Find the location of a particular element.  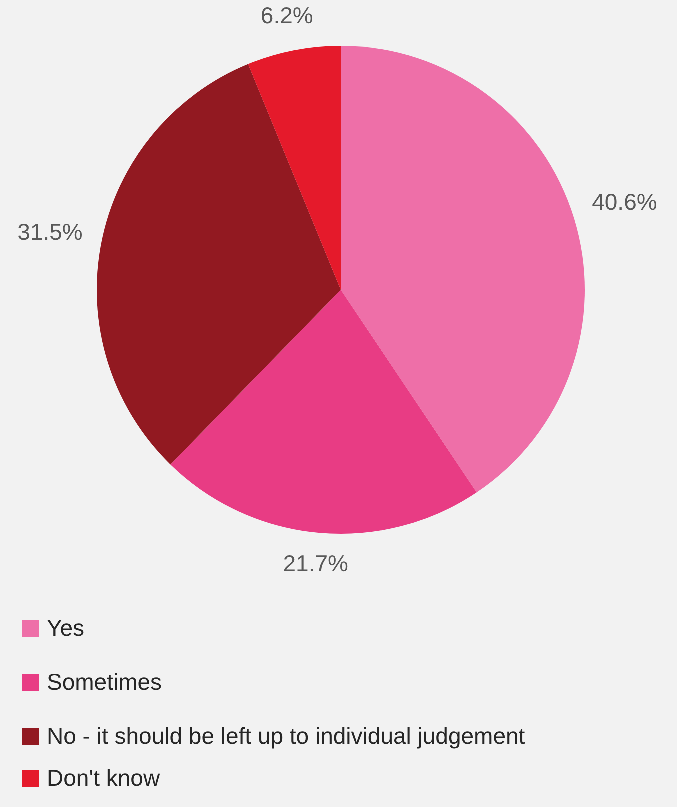

data-label: 21.7% is located at coordinates (315, 563).